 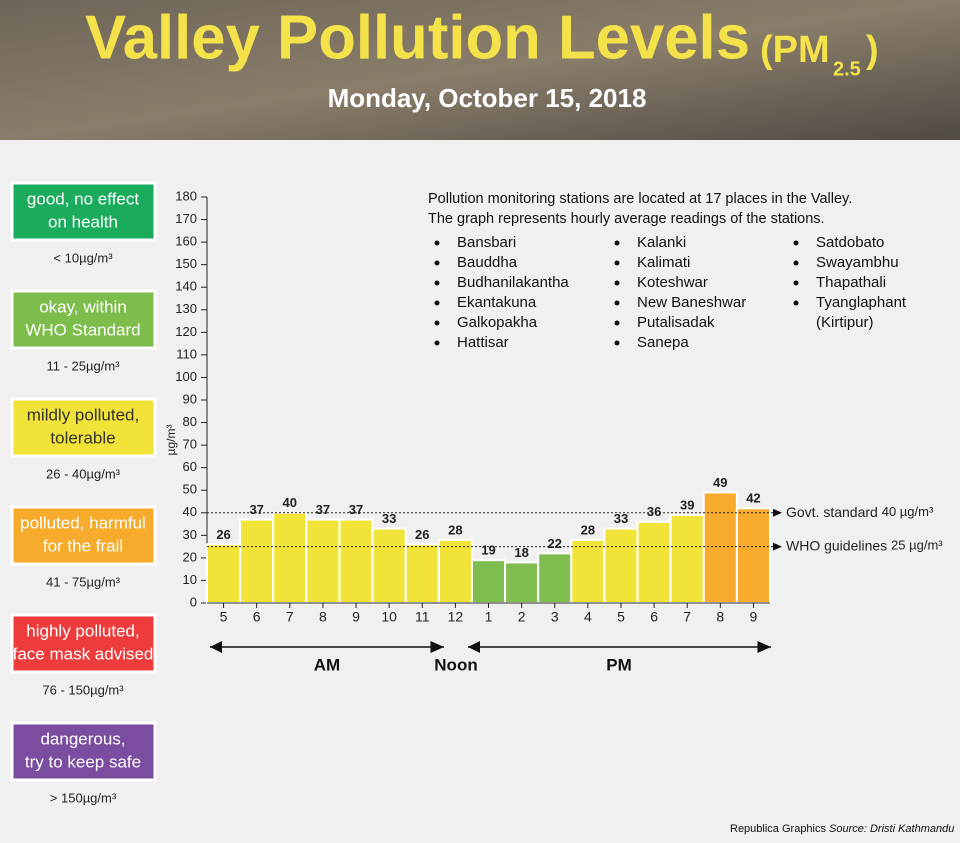 What do you see at coordinates (487, 262) in the screenshot?
I see `station-name: Bauddha` at bounding box center [487, 262].